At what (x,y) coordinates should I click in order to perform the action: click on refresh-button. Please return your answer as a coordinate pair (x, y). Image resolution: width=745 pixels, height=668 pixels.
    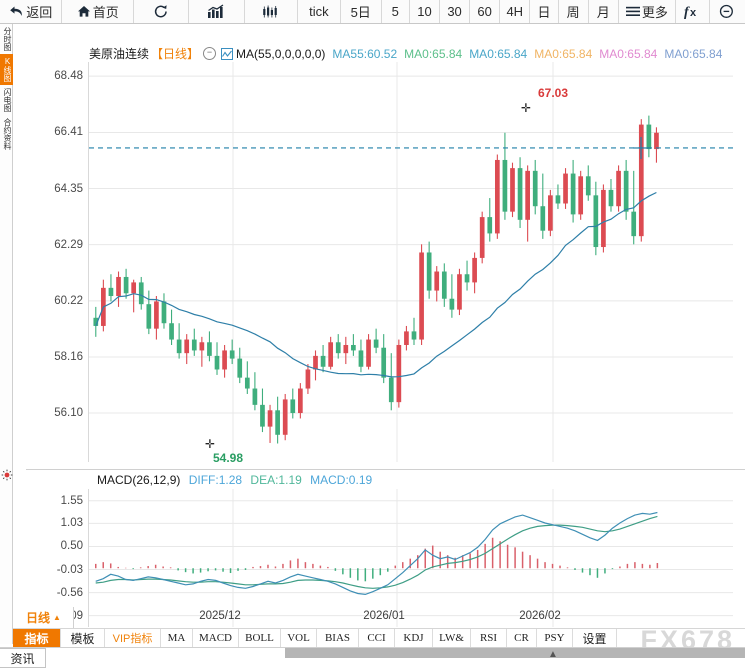
    Looking at the image, I should click on (162, 11).